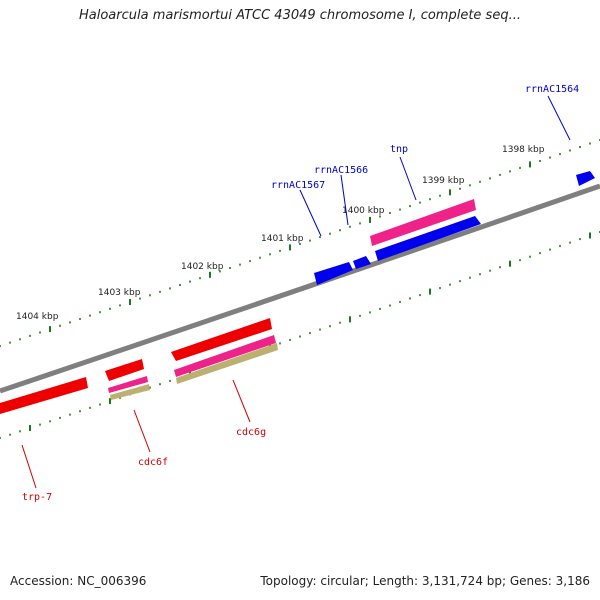  What do you see at coordinates (153, 462) in the screenshot?
I see `gene-label-cdc6f: cdc6f` at bounding box center [153, 462].